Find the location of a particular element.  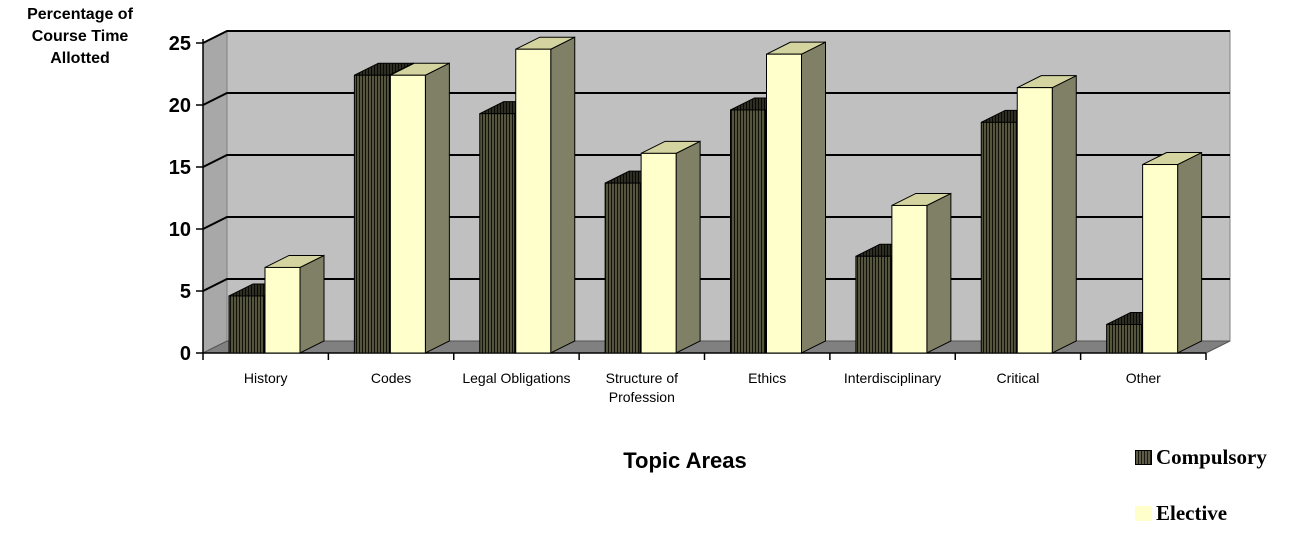

y-tick-label: 5 is located at coordinates (185, 292).